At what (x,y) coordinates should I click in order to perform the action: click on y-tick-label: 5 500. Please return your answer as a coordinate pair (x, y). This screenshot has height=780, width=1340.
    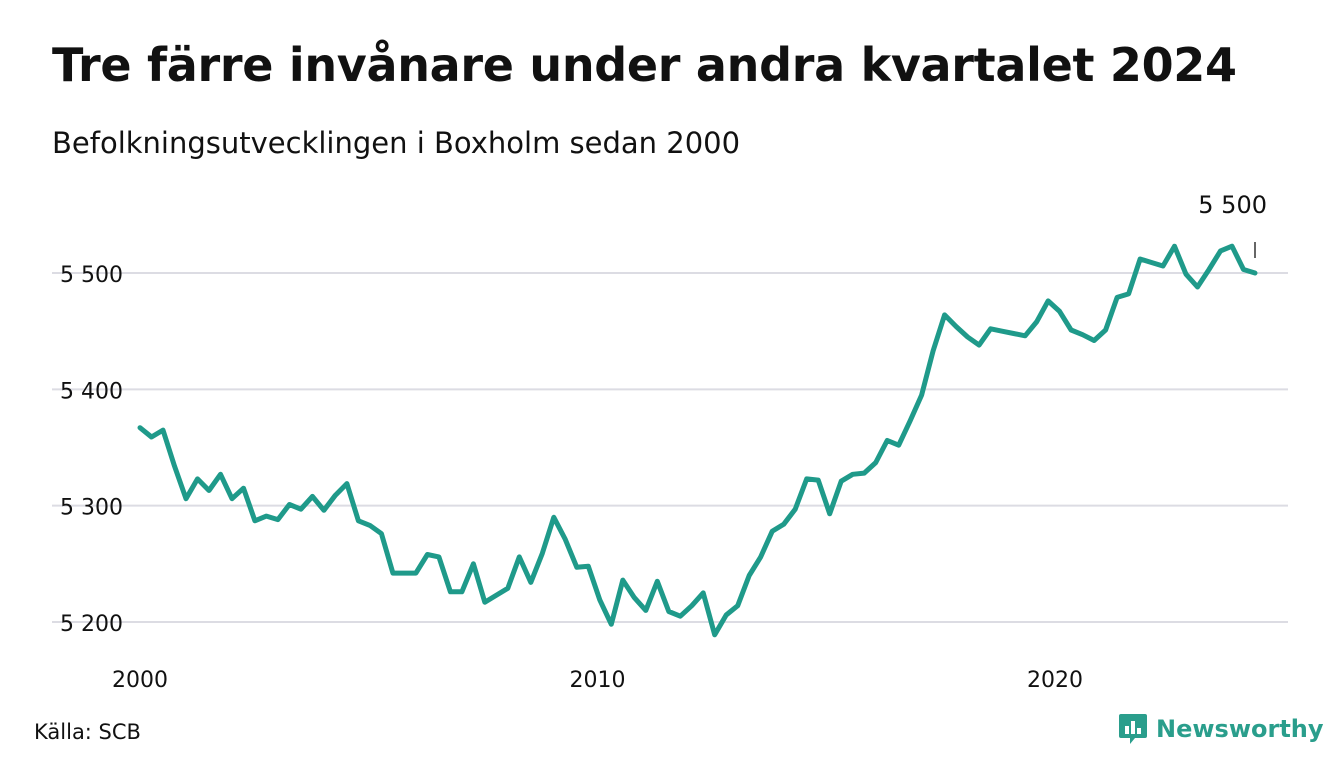
    Looking at the image, I should click on (91, 275).